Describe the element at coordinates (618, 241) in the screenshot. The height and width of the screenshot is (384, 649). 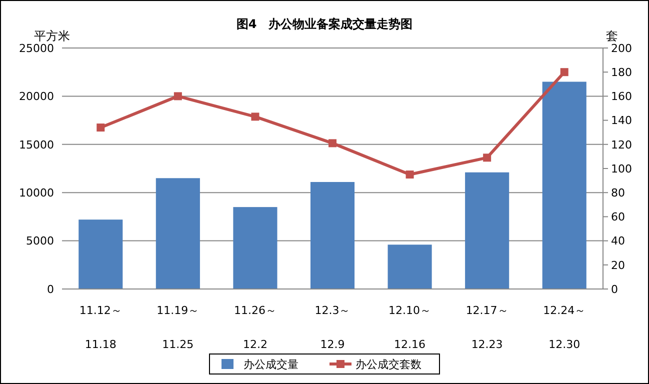
I see `y2-tick-label: 40` at that location.